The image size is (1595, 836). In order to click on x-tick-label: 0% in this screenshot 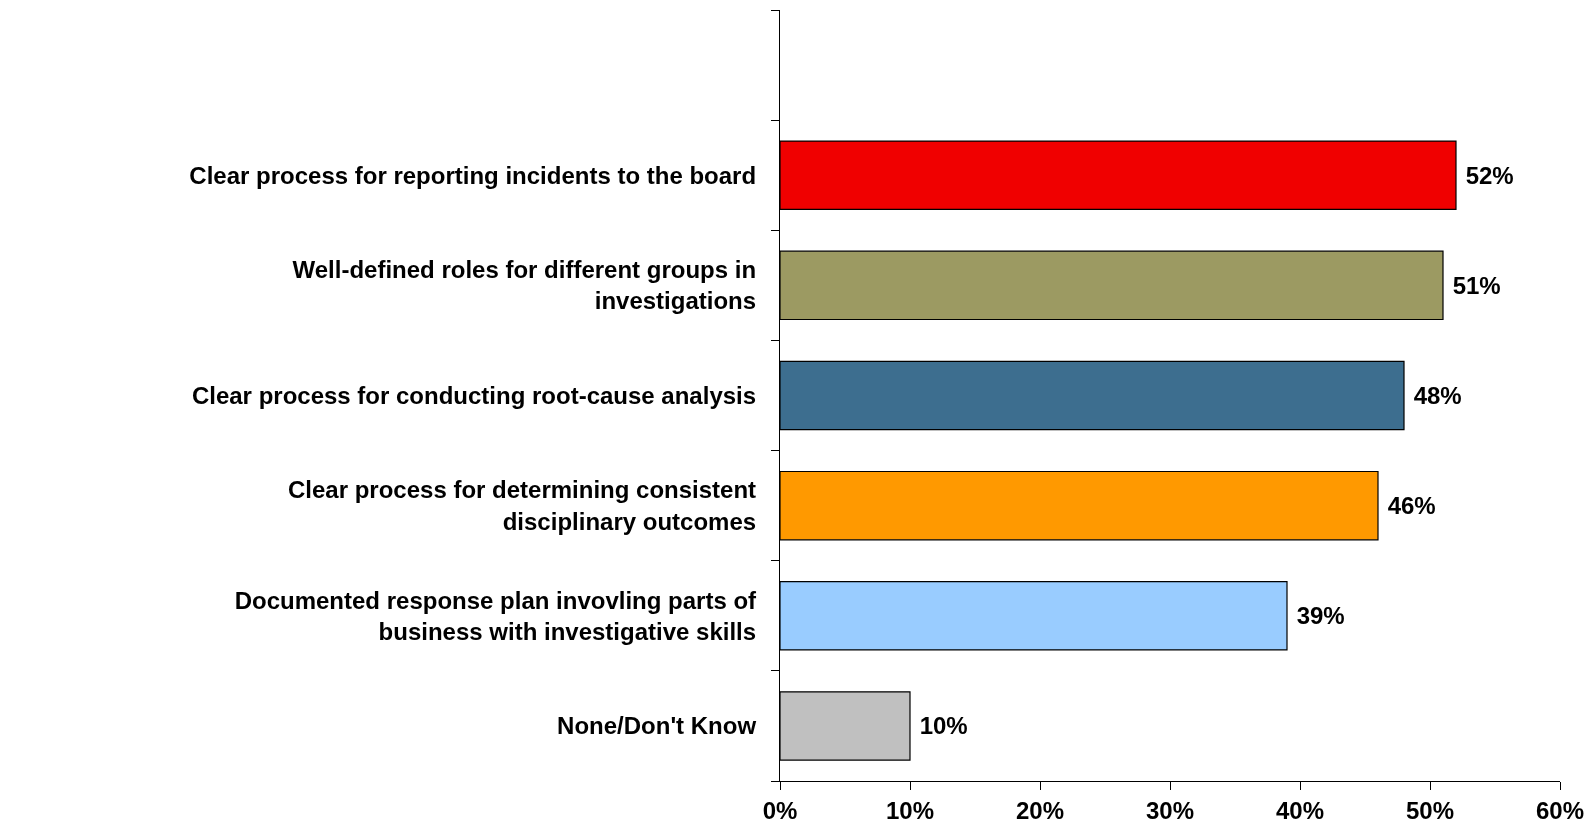, I will do `click(780, 810)`.